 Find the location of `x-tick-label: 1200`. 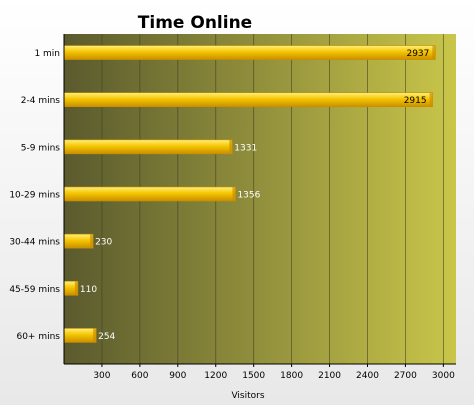

x-tick-label: 1200 is located at coordinates (215, 376).